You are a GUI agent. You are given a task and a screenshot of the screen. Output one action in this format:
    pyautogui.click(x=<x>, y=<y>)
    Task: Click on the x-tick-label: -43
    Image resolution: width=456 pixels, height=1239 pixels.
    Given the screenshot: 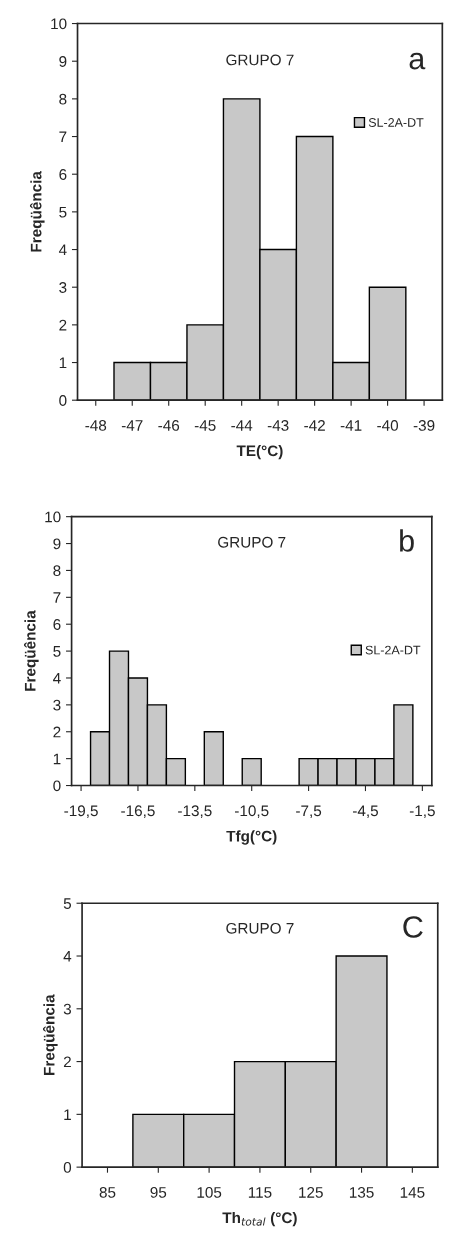 What is the action you would take?
    pyautogui.click(x=278, y=425)
    